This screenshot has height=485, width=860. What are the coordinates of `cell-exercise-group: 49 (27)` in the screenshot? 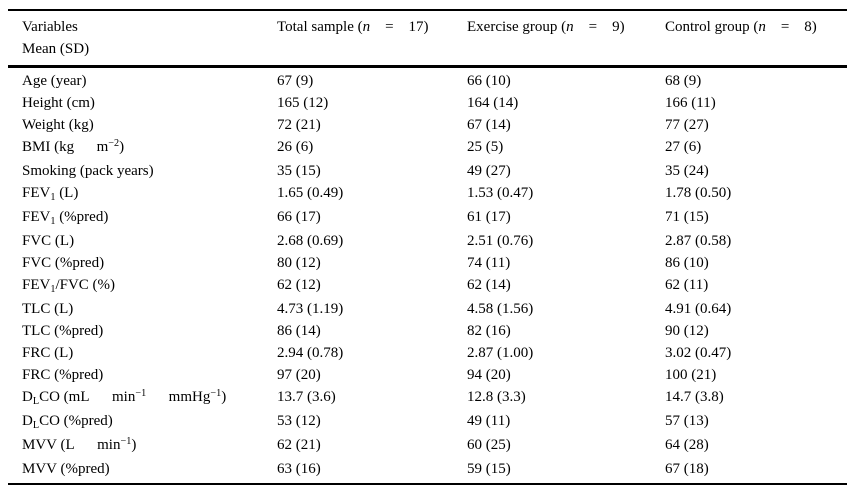 It's located at (489, 171).